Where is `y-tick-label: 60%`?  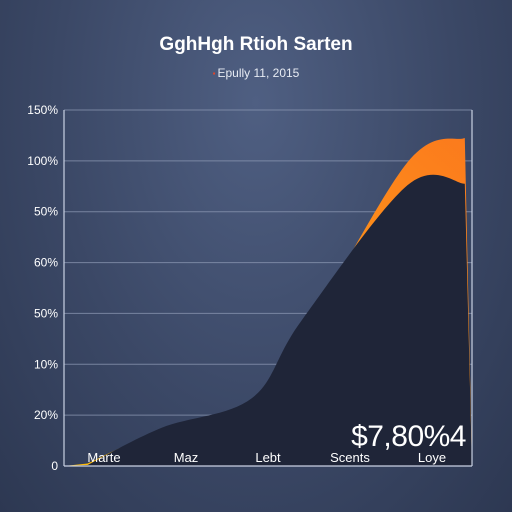
y-tick-label: 60% is located at coordinates (46, 263).